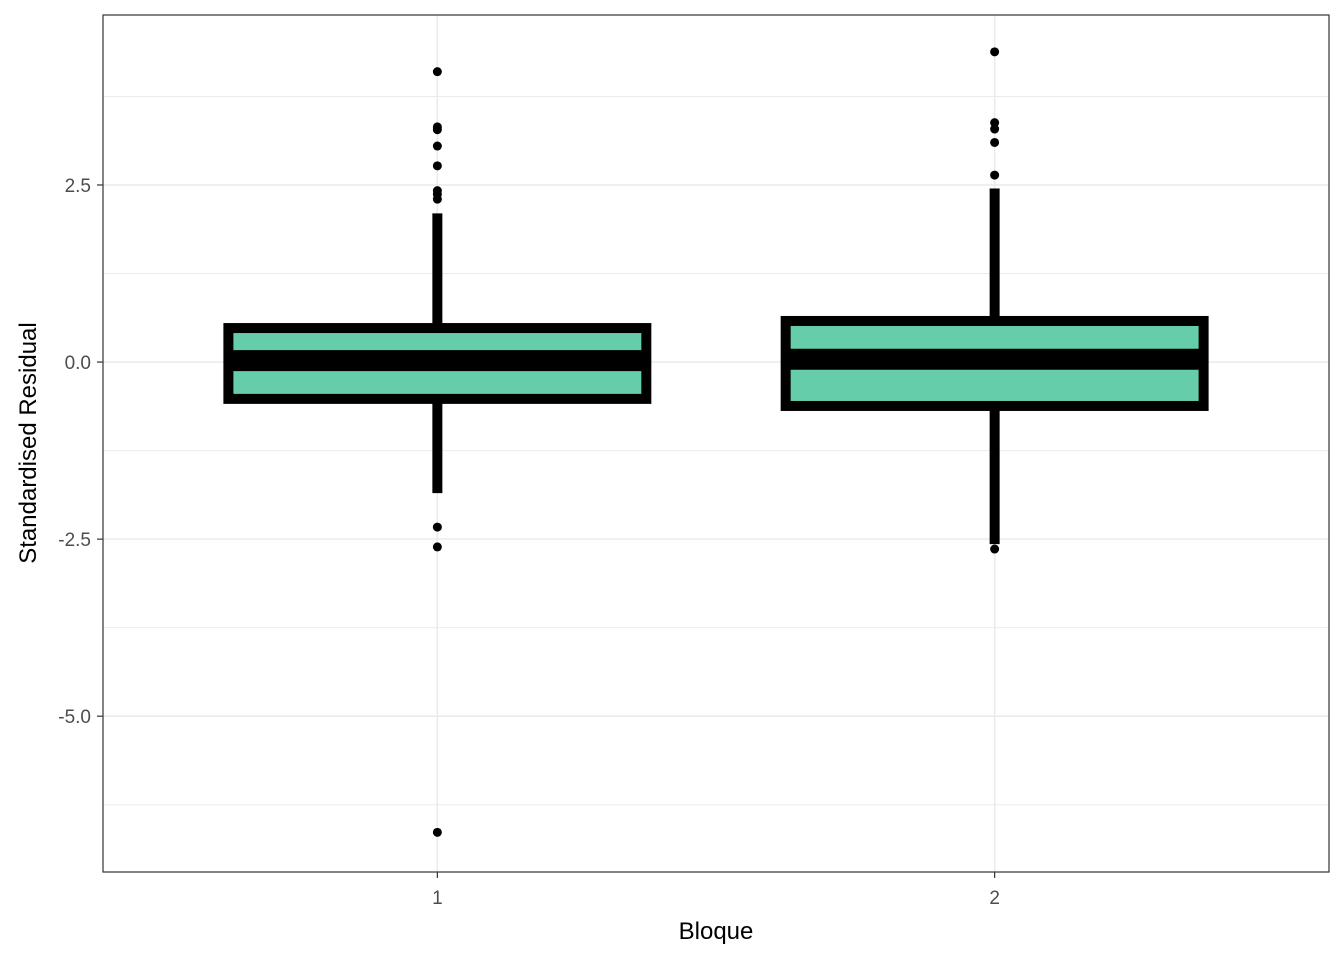  Describe the element at coordinates (716, 931) in the screenshot. I see `x-axis-title: Bloque` at that location.